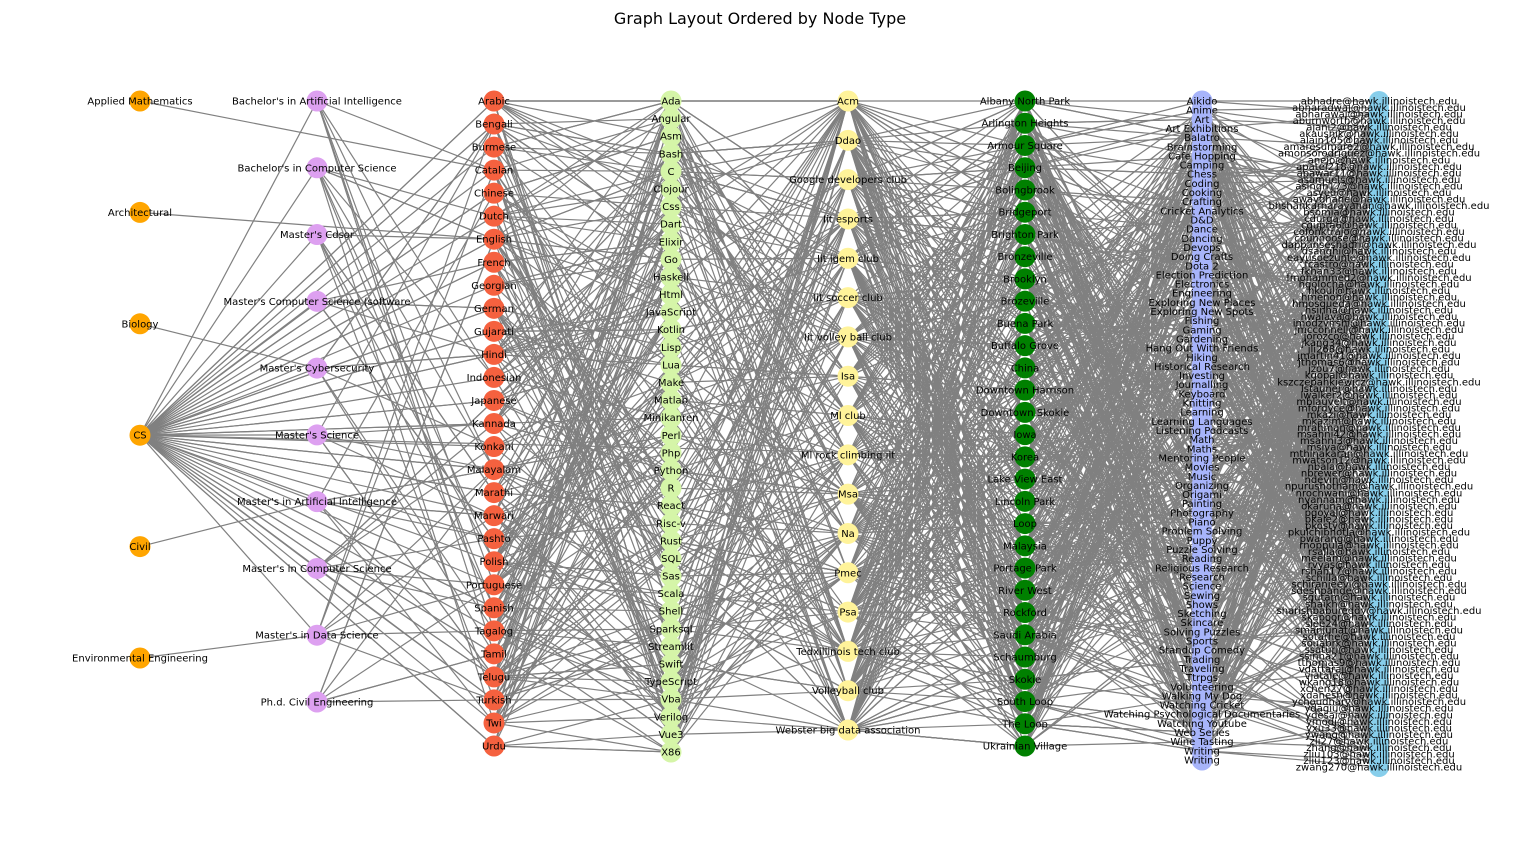 This screenshot has height=842, width=1520. Describe the element at coordinates (671, 418) in the screenshot. I see `skill-label-minikanren: Minikanren` at that location.